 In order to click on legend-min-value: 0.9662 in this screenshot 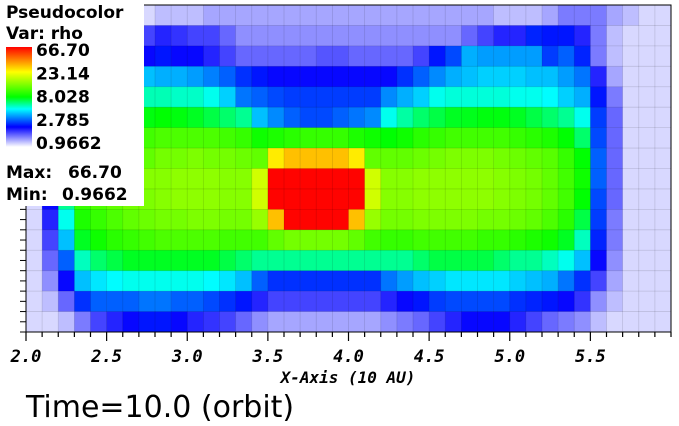, I will do `click(95, 195)`.